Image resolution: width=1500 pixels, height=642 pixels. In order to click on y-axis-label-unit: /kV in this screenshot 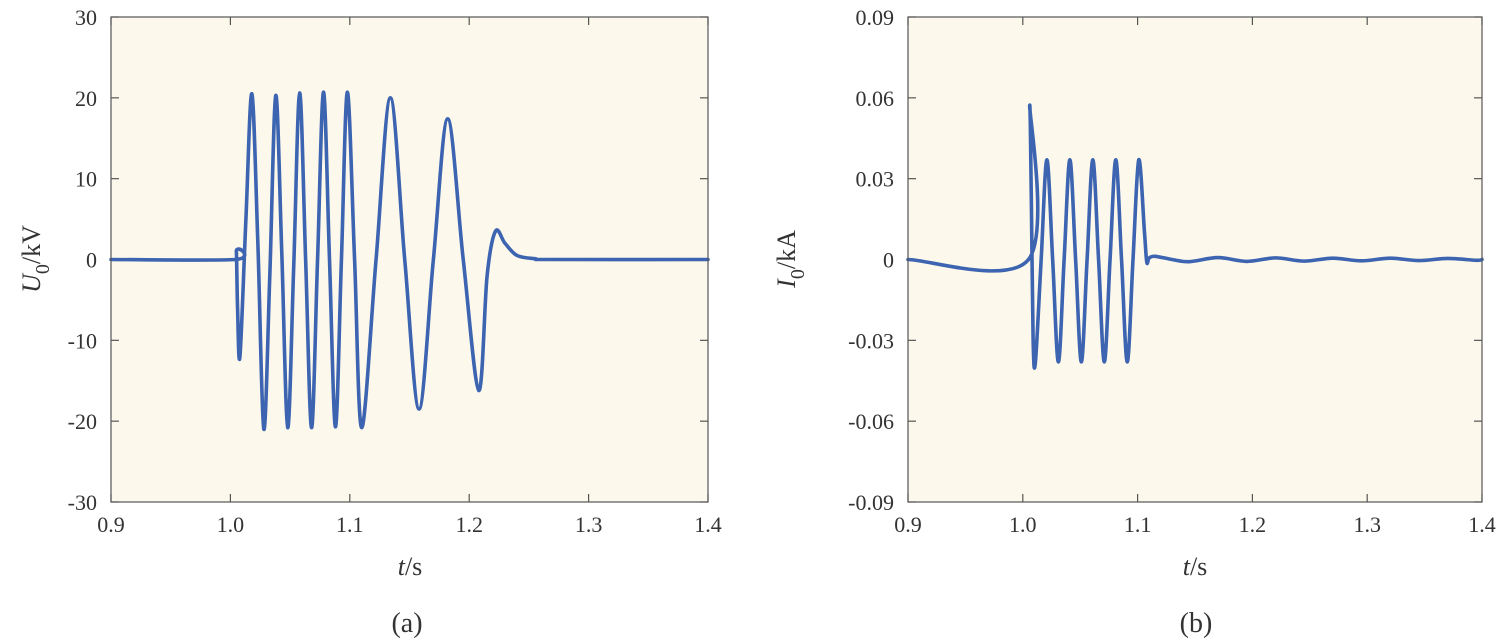, I will do `click(31, 244)`.